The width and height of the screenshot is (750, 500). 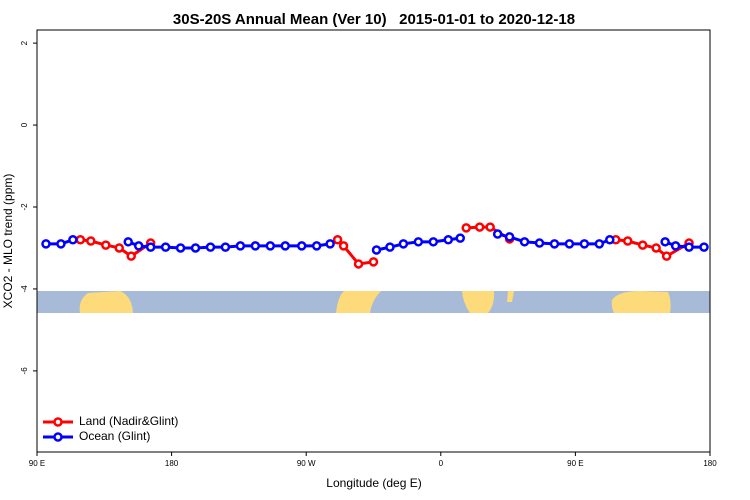 What do you see at coordinates (373, 483) in the screenshot?
I see `x-axis-label: Longitude (deg E)` at bounding box center [373, 483].